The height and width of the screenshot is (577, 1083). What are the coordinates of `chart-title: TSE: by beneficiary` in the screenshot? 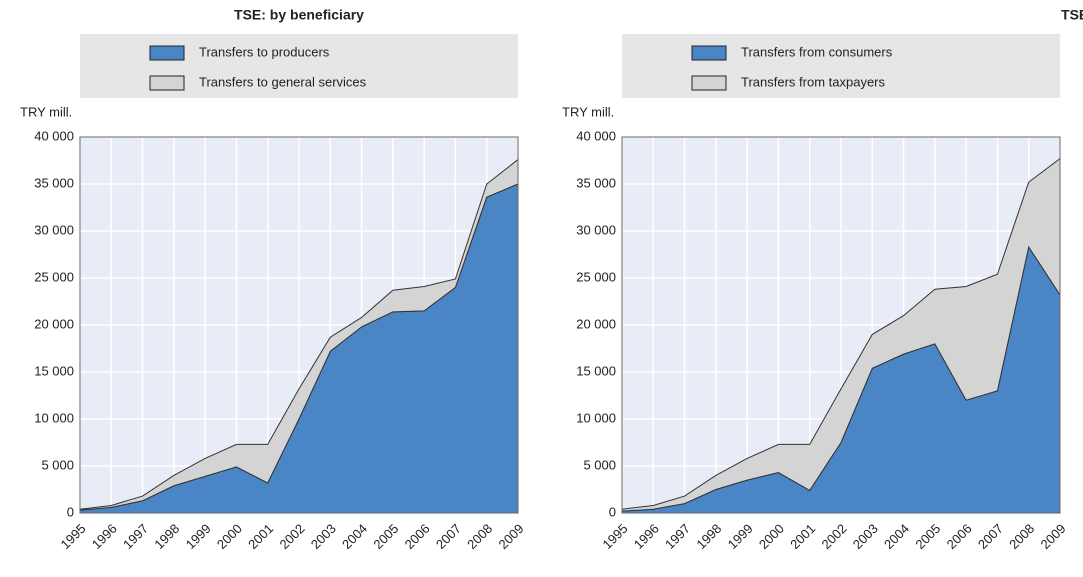 It's located at (299, 15).